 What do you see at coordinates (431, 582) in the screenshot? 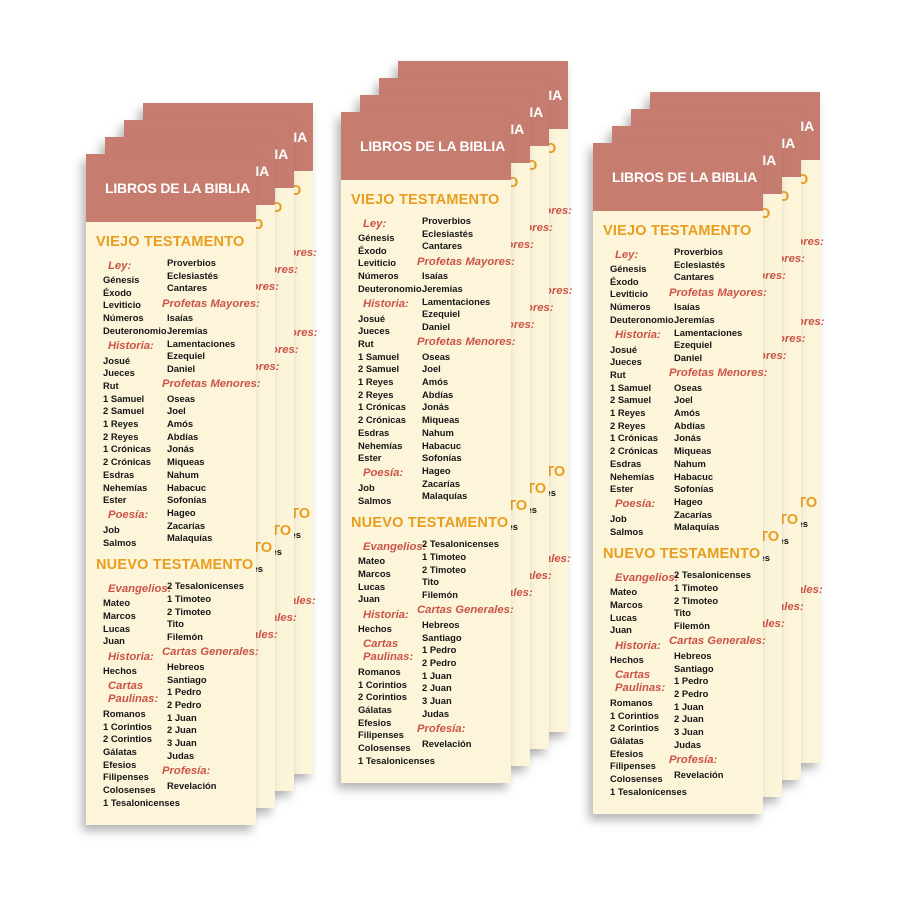
I see `book-name: Tito` at bounding box center [431, 582].